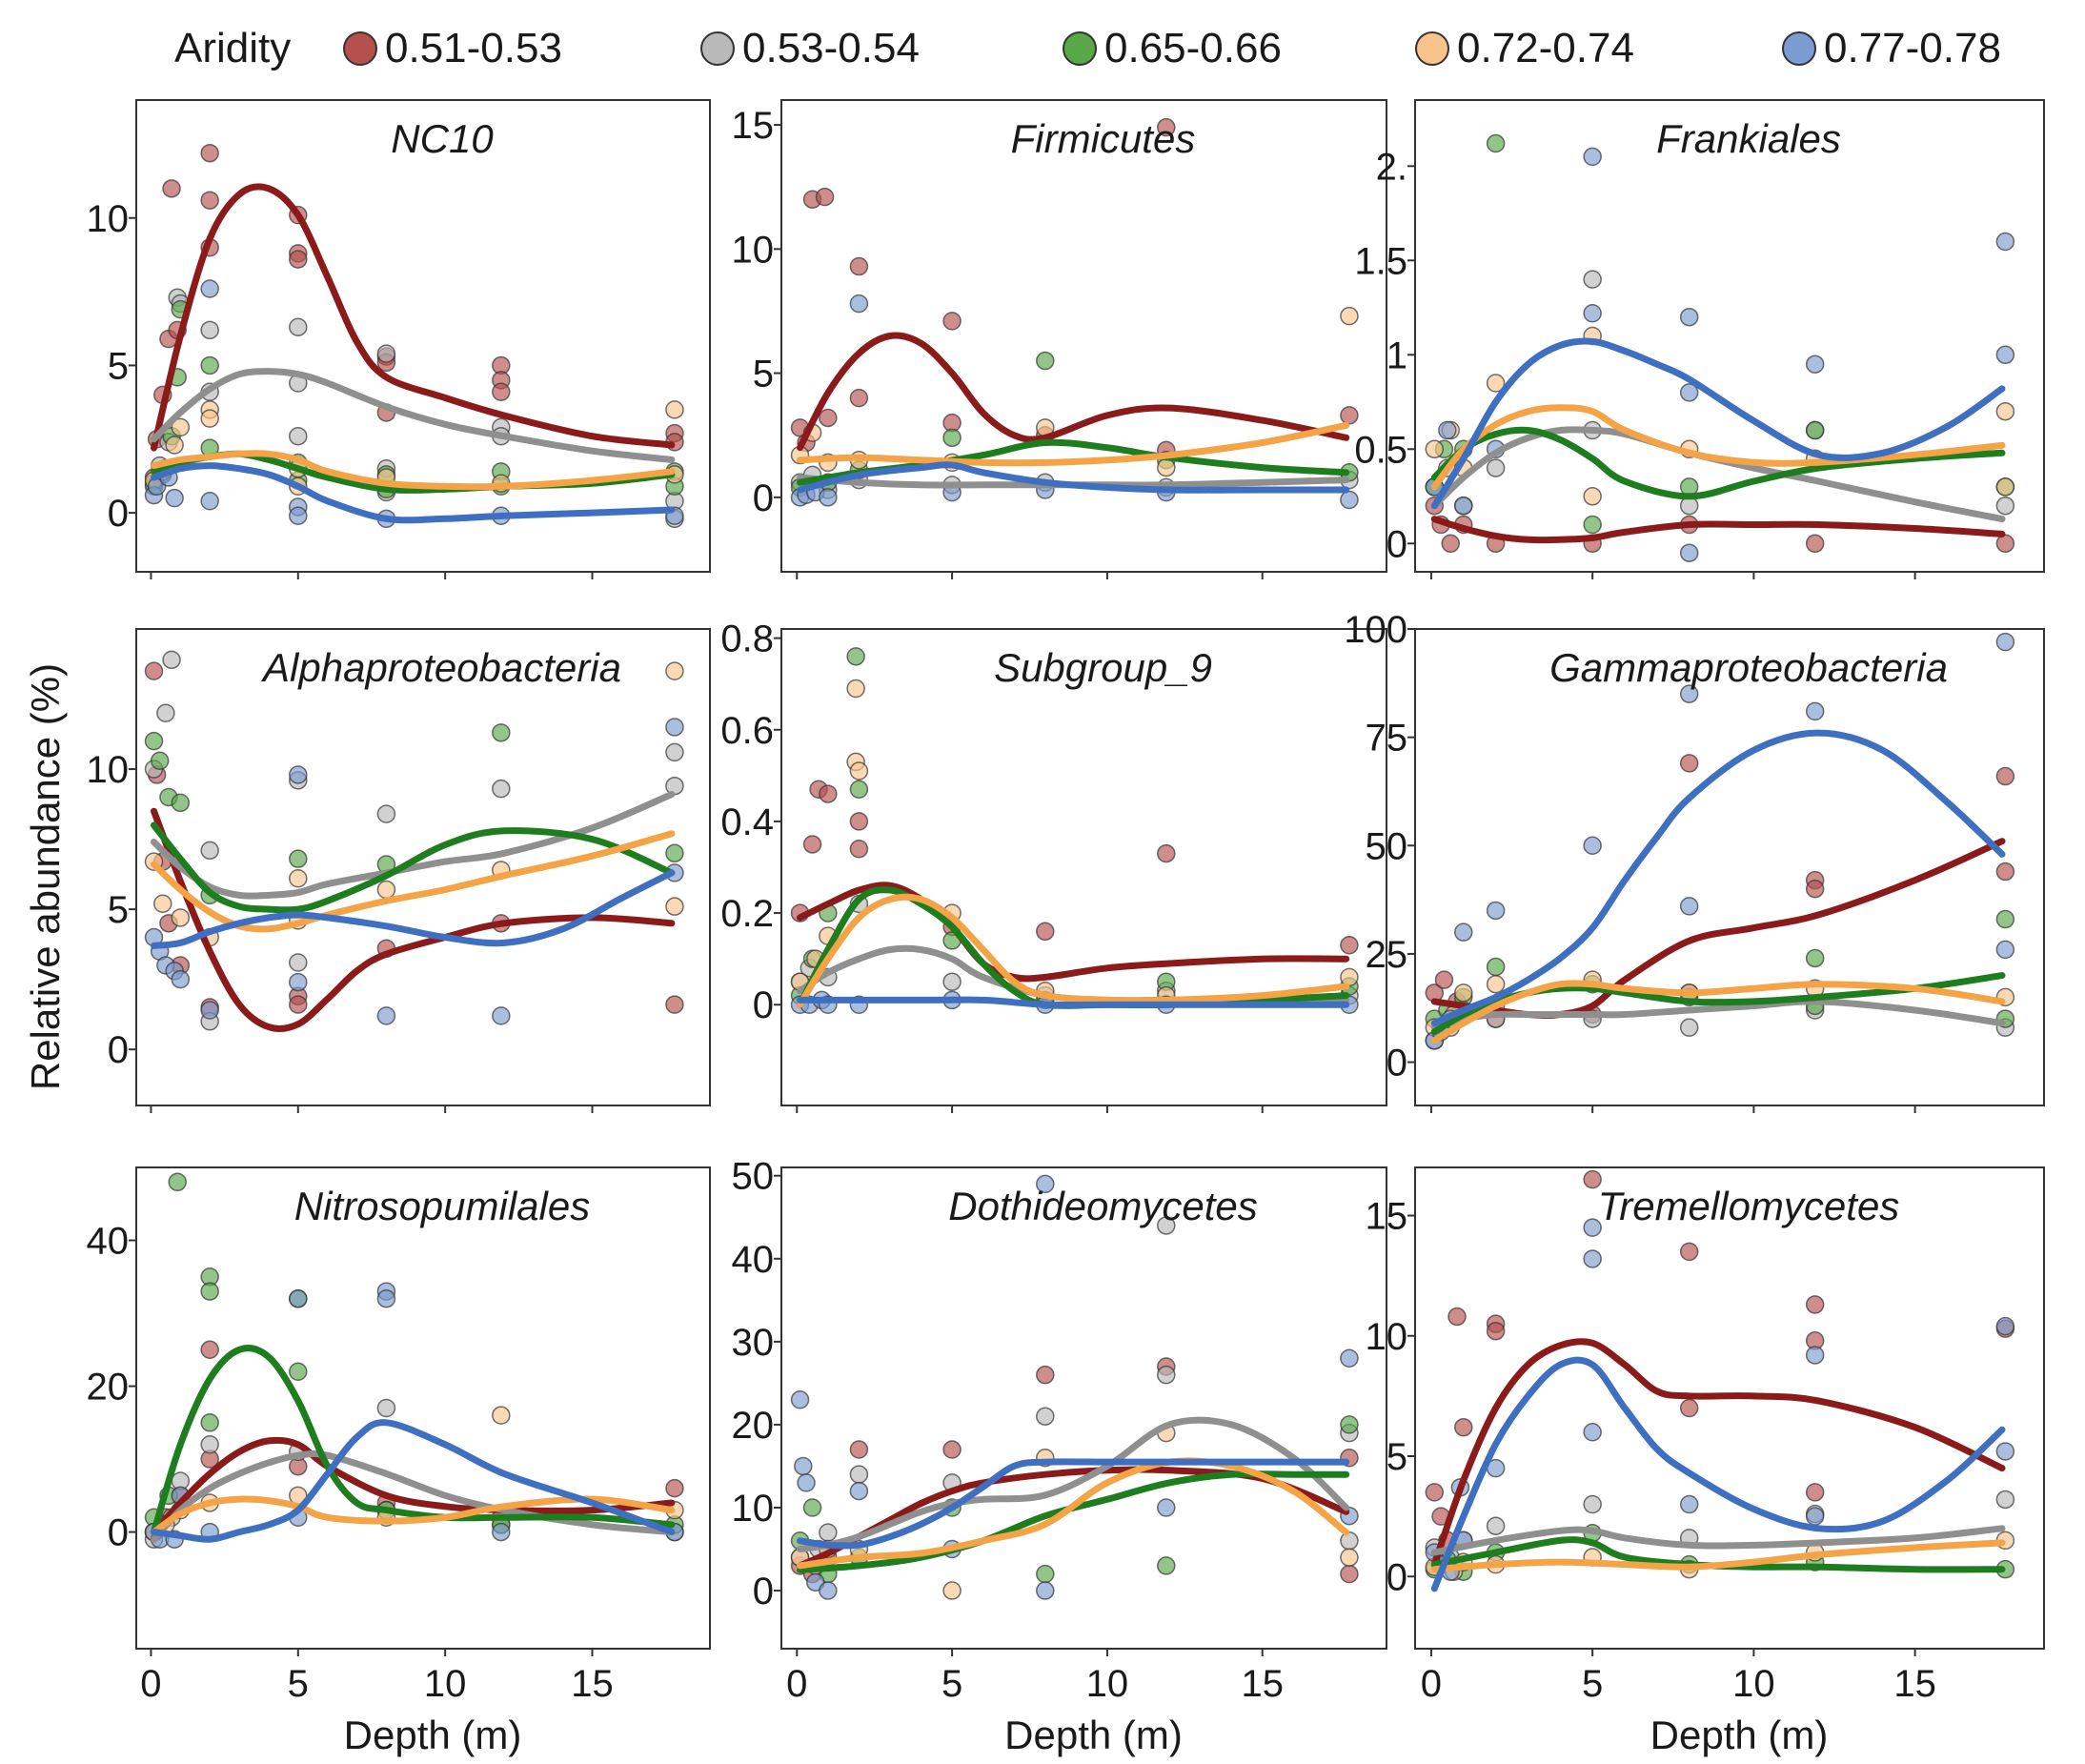 Image resolution: width=2085 pixels, height=1764 pixels. I want to click on y-tick-label: 0.4, so click(747, 822).